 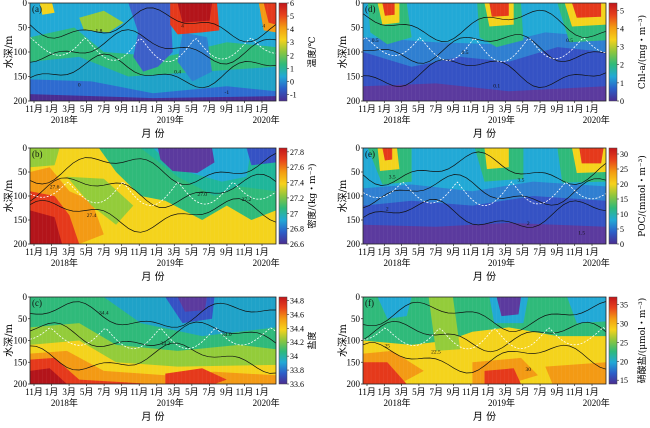 What do you see at coordinates (622, 101) in the screenshot?
I see `colorbar-tick-label: 0` at bounding box center [622, 101].